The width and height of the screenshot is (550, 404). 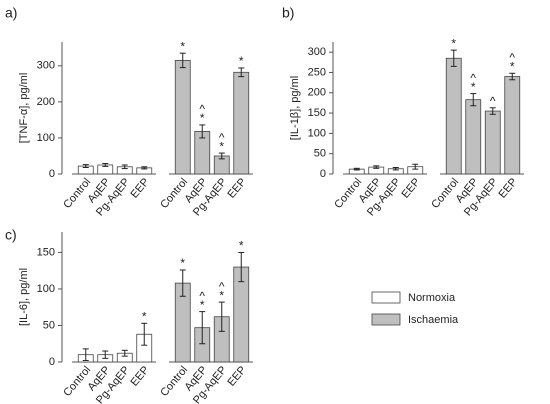 I want to click on panel-label: b), so click(x=288, y=13).